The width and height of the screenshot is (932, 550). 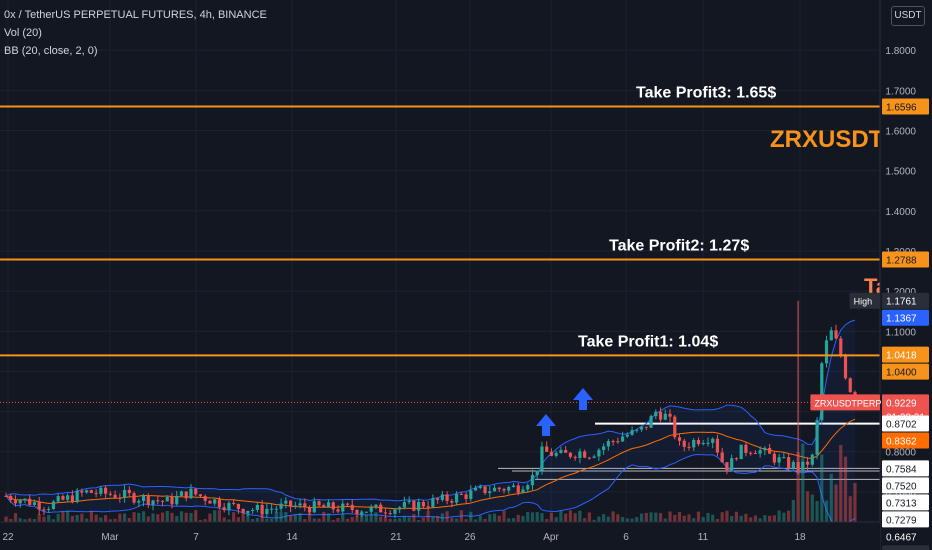 I want to click on y-tick-label: 0.8000, so click(x=900, y=453).